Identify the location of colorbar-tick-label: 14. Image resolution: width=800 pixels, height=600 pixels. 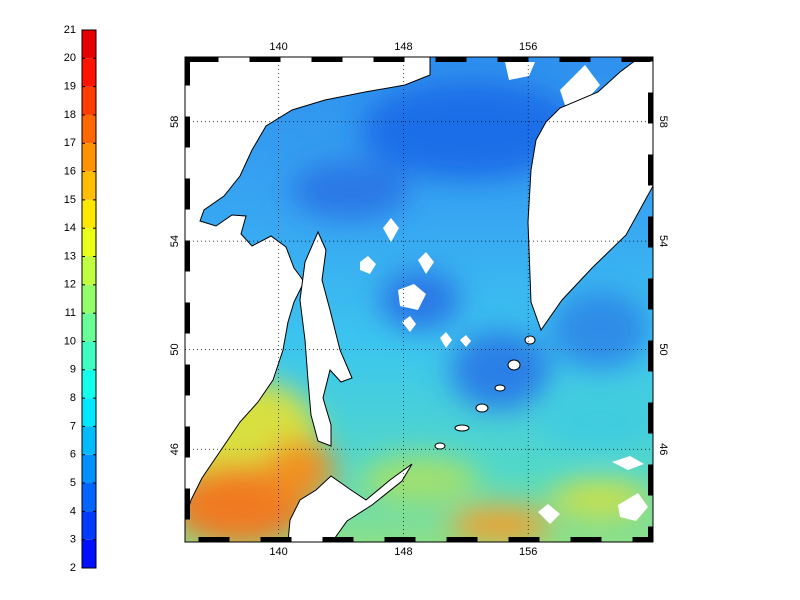
(70, 228).